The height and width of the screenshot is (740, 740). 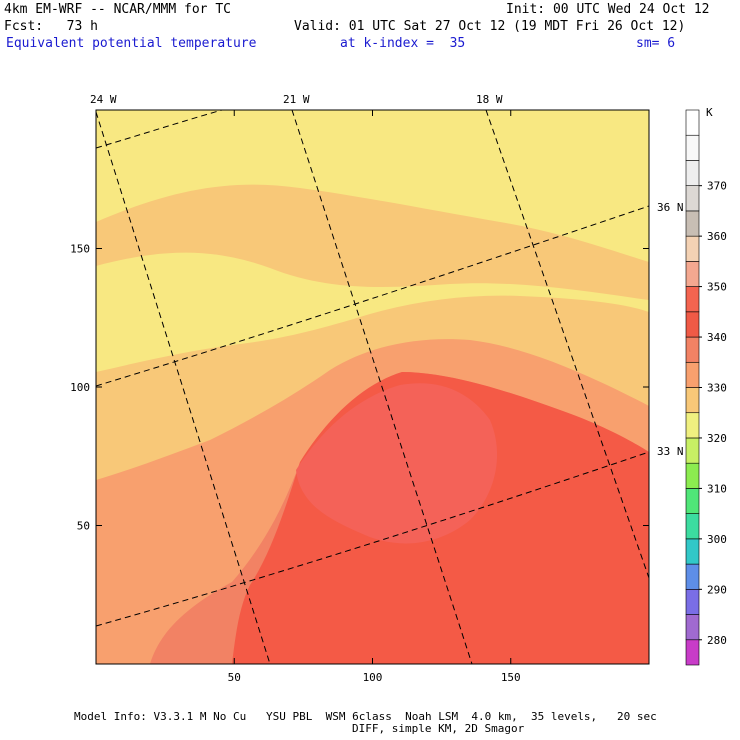 What do you see at coordinates (567, 344) in the screenshot?
I see `meridian-18w` at bounding box center [567, 344].